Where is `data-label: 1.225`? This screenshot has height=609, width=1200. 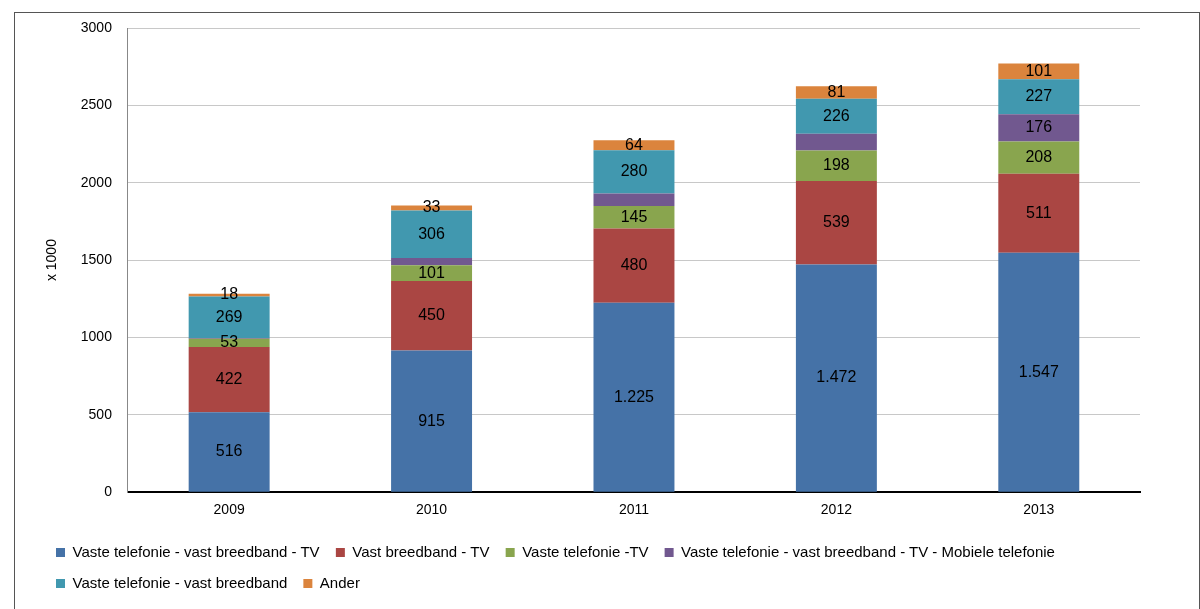 data-label: 1.225 is located at coordinates (634, 396).